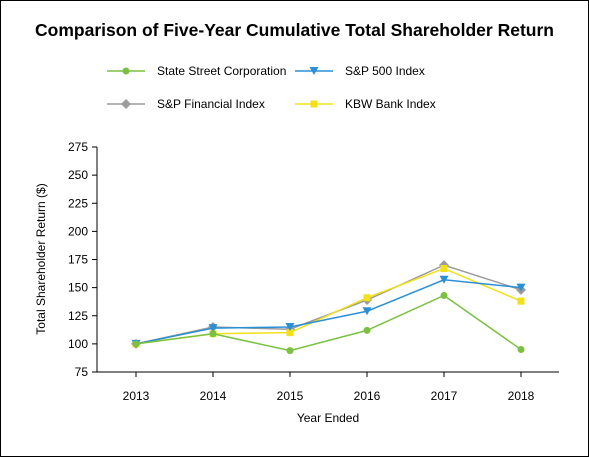 The height and width of the screenshot is (457, 589). I want to click on series-s-p-financial-index, so click(328, 304).